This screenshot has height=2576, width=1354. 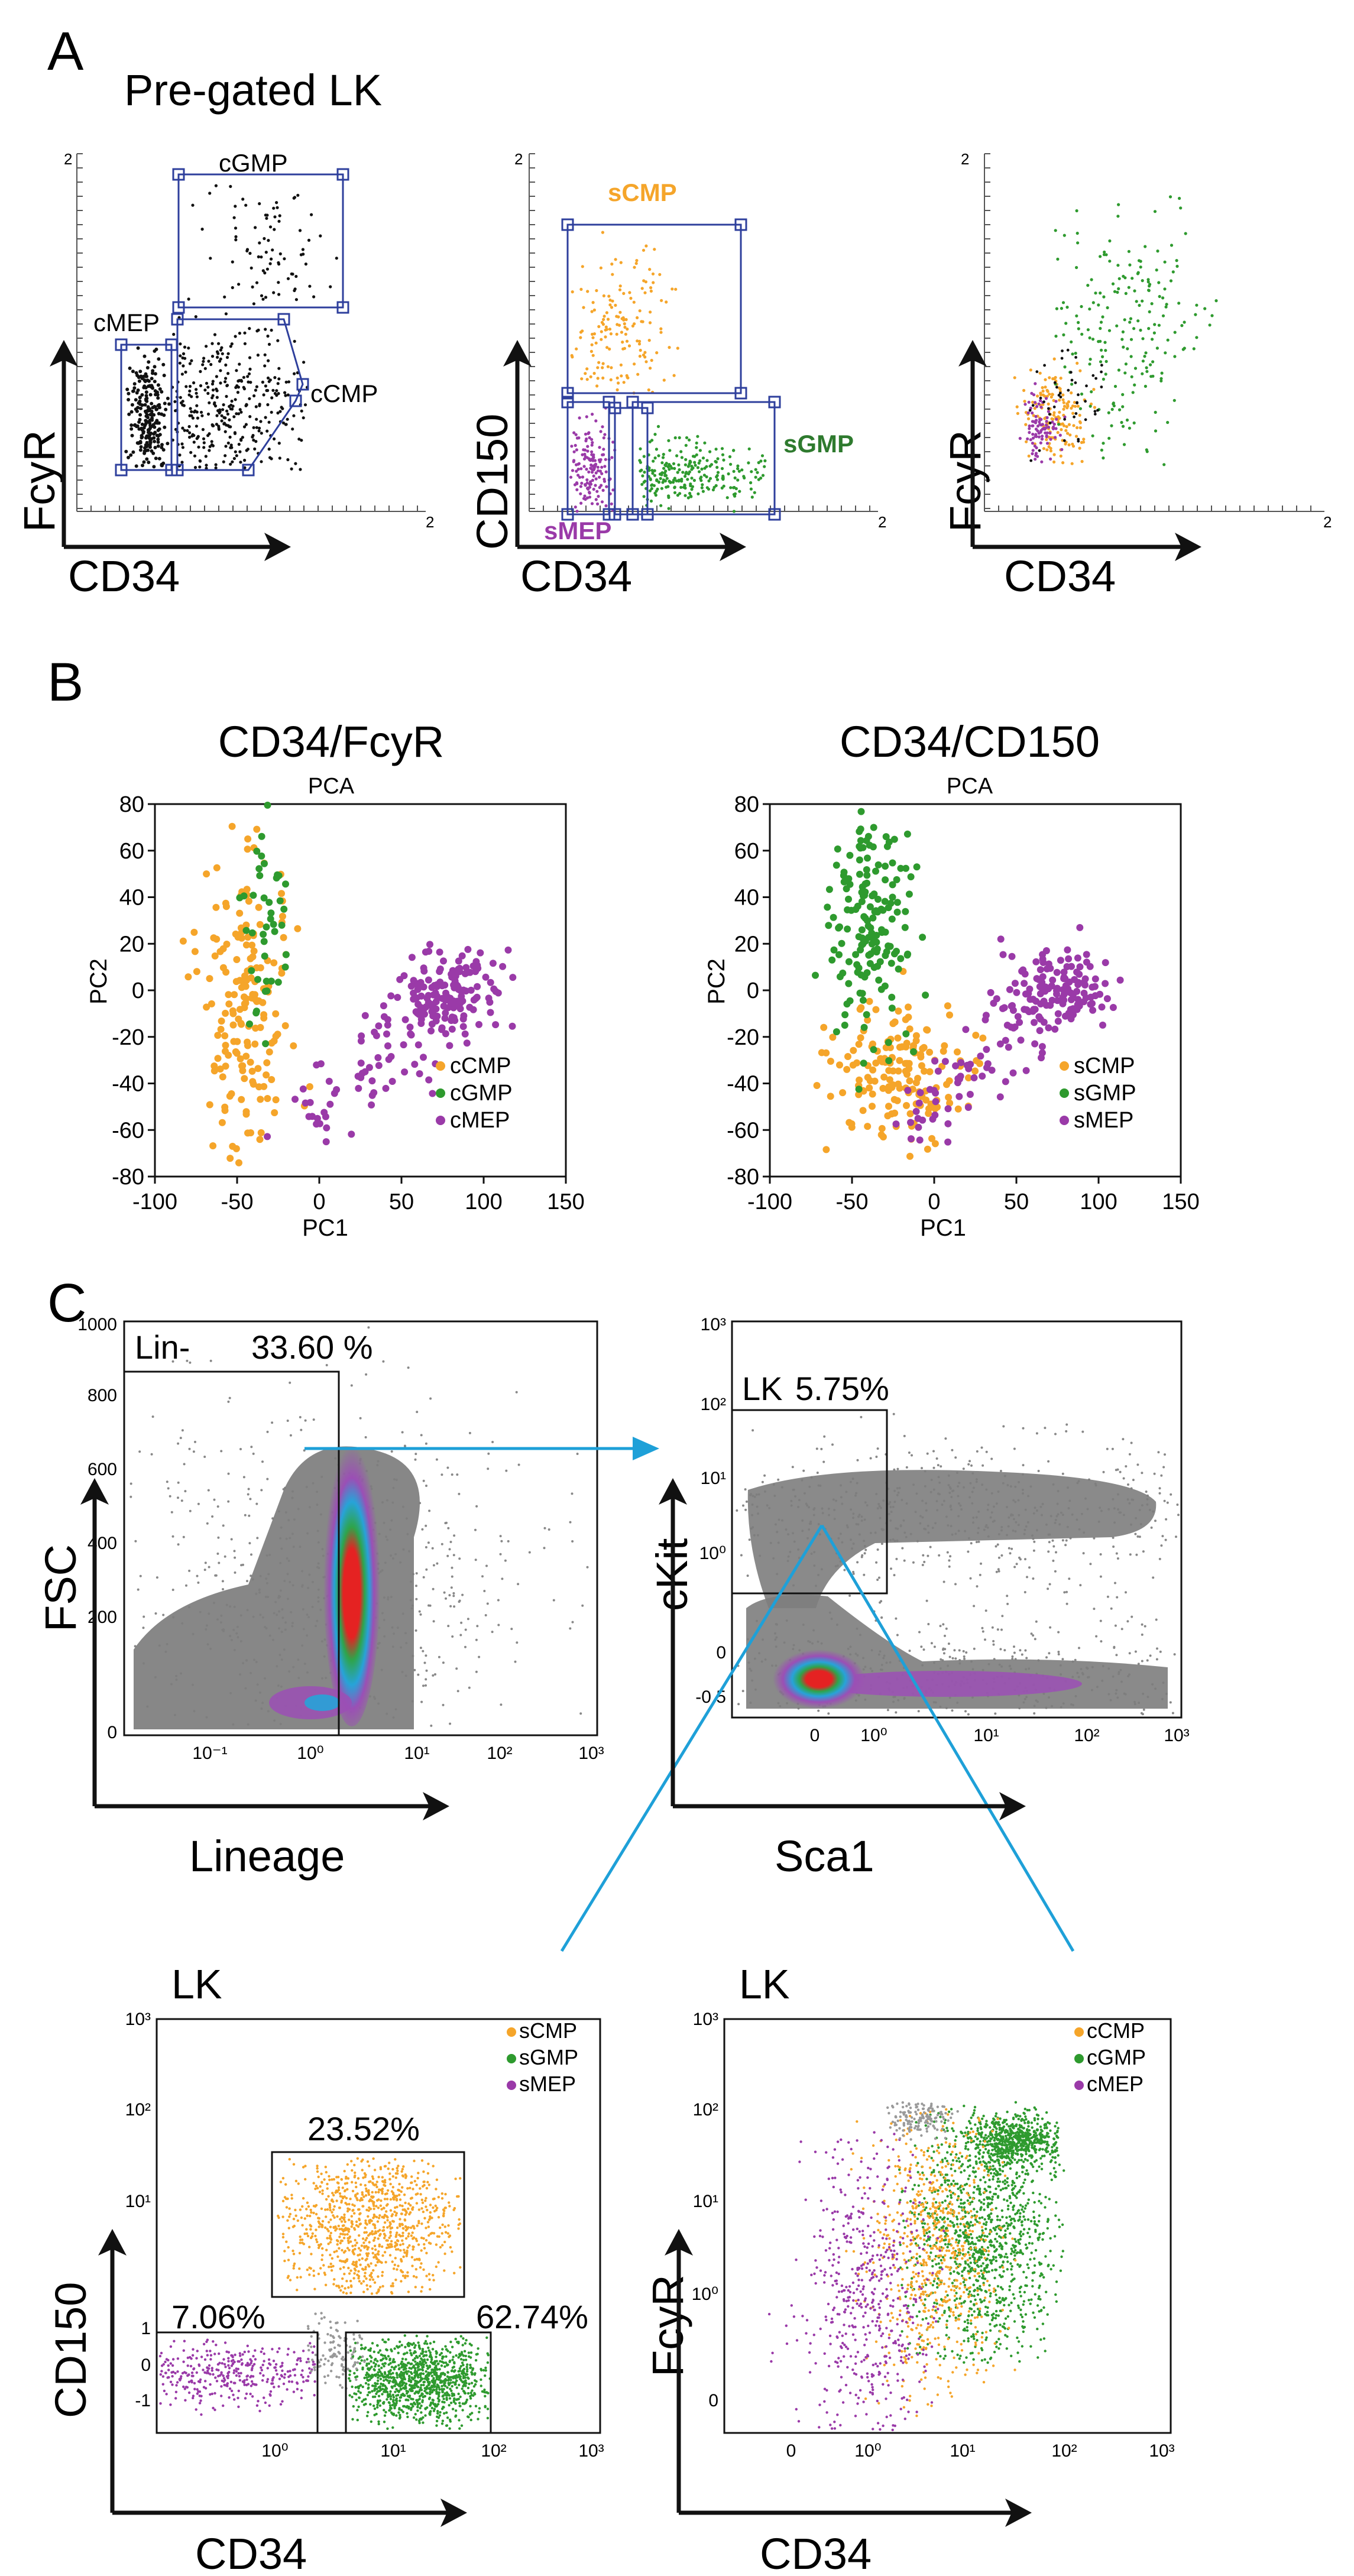 What do you see at coordinates (717, 981) in the screenshot?
I see `b2-y-axis-label: PC2` at bounding box center [717, 981].